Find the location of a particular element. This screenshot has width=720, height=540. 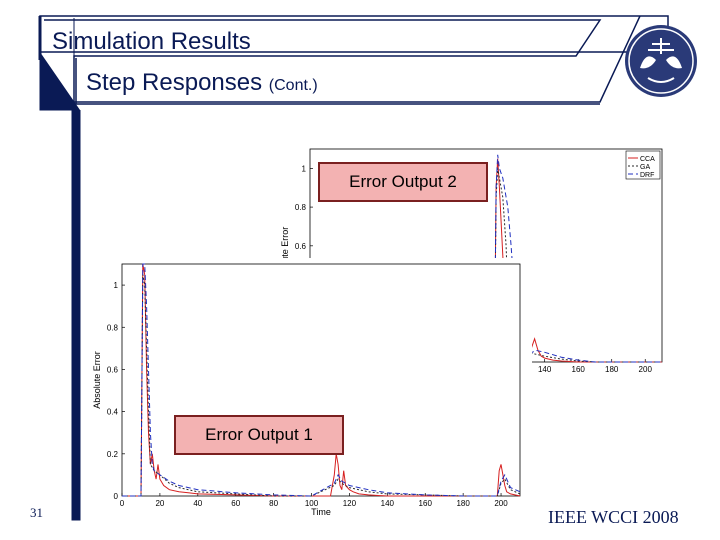

chart-1-title-box: Error Output 1 is located at coordinates (259, 435).